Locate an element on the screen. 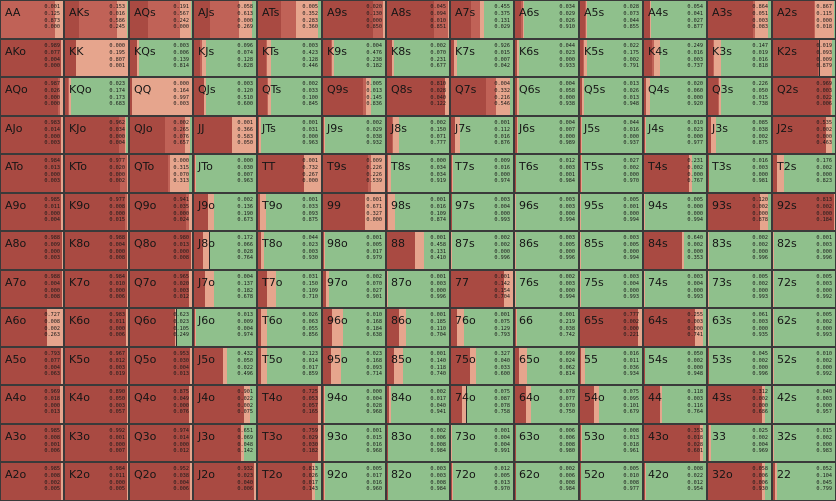 The image size is (836, 501). hand-cell-83o: 83o 0.002 0.006 0.008 0.984 is located at coordinates (418, 443).